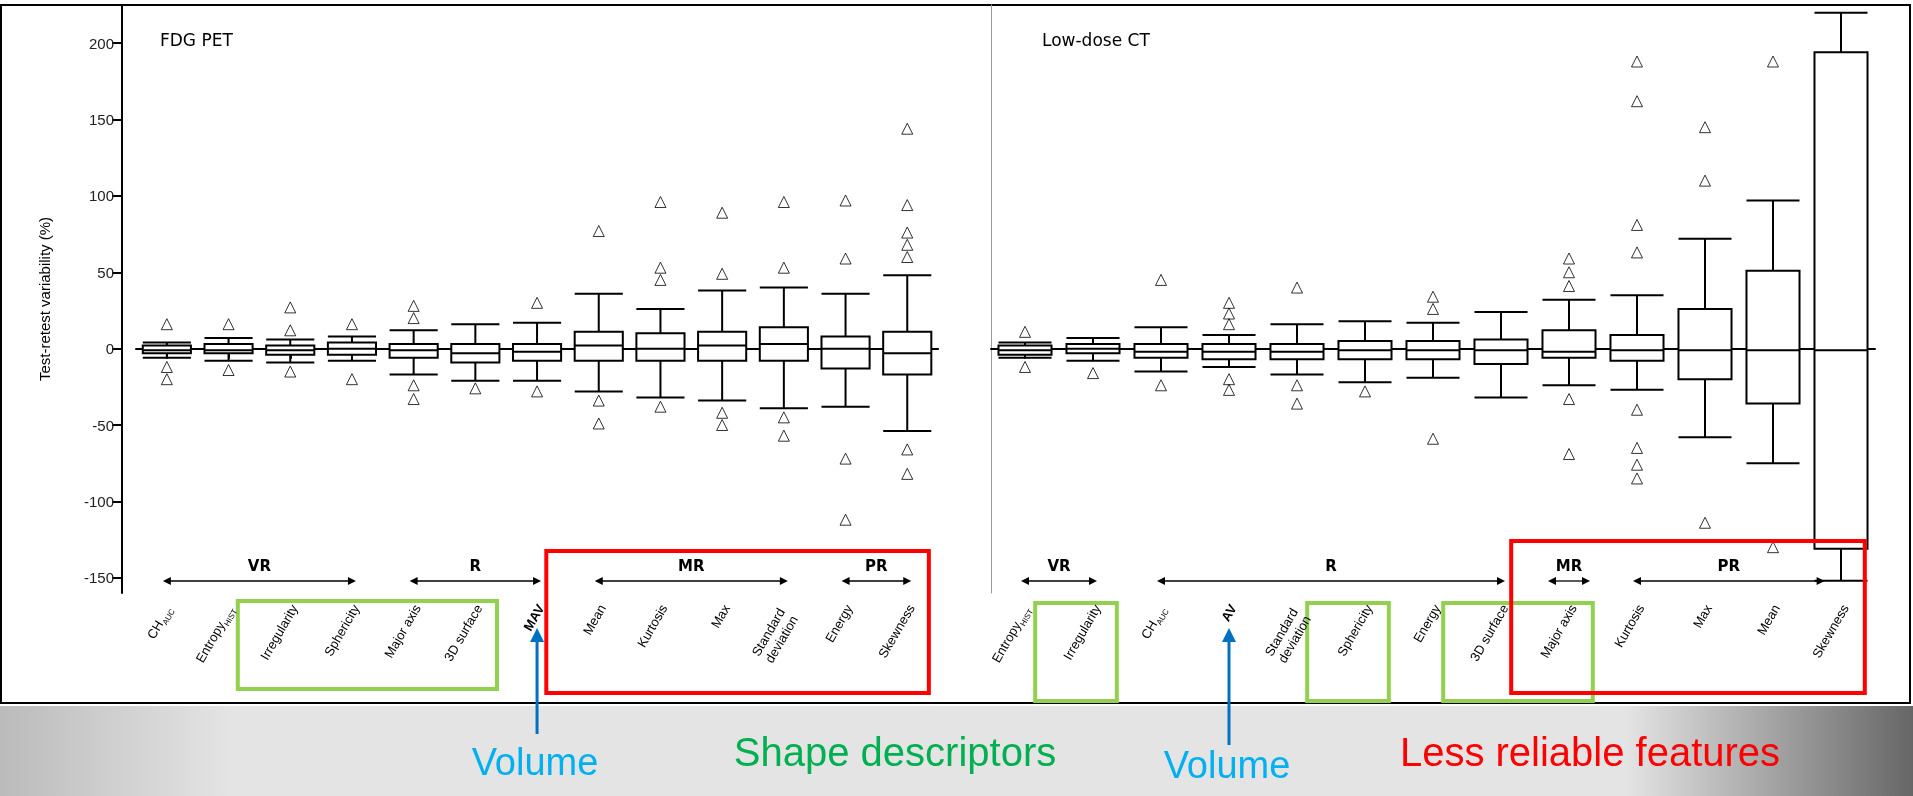 This screenshot has width=1913, height=796. What do you see at coordinates (103, 425) in the screenshot?
I see `y-tick-label: -50` at bounding box center [103, 425].